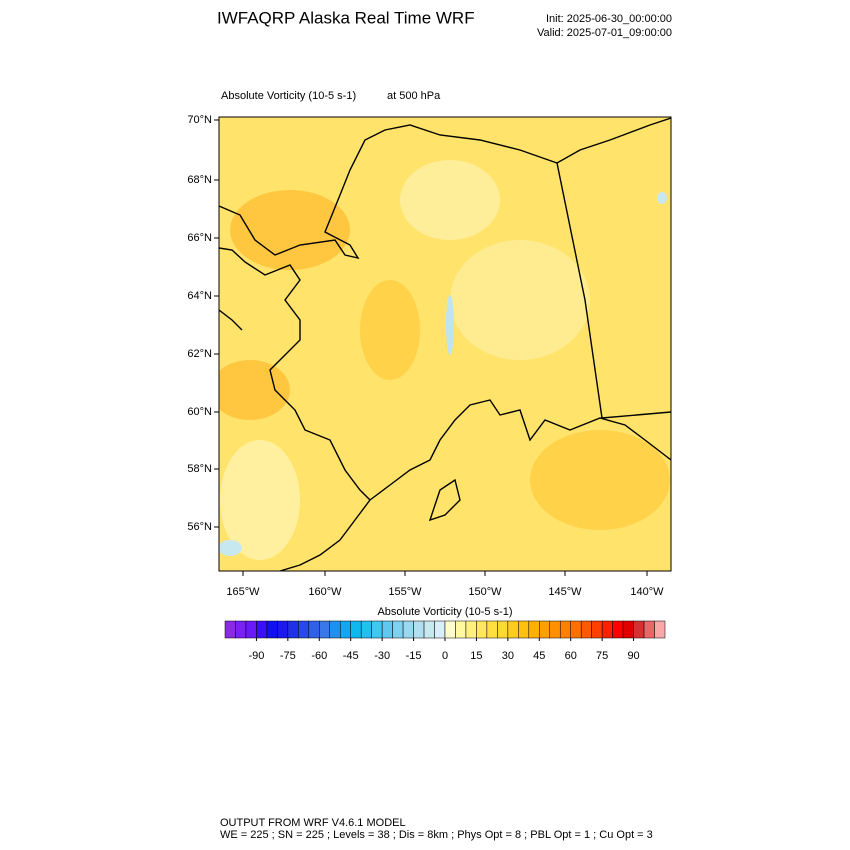 This screenshot has width=850, height=850. I want to click on colorbar-tick-label: -60, so click(319, 656).